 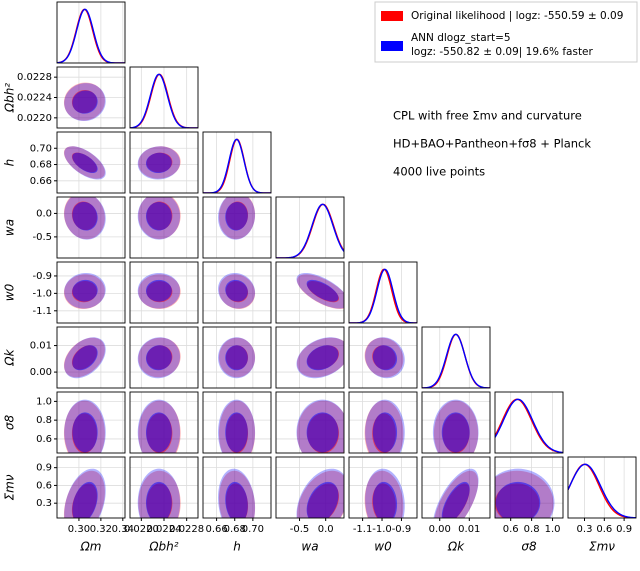 What do you see at coordinates (532, 529) in the screenshot?
I see `x-tick-label: 0.8` at bounding box center [532, 529].